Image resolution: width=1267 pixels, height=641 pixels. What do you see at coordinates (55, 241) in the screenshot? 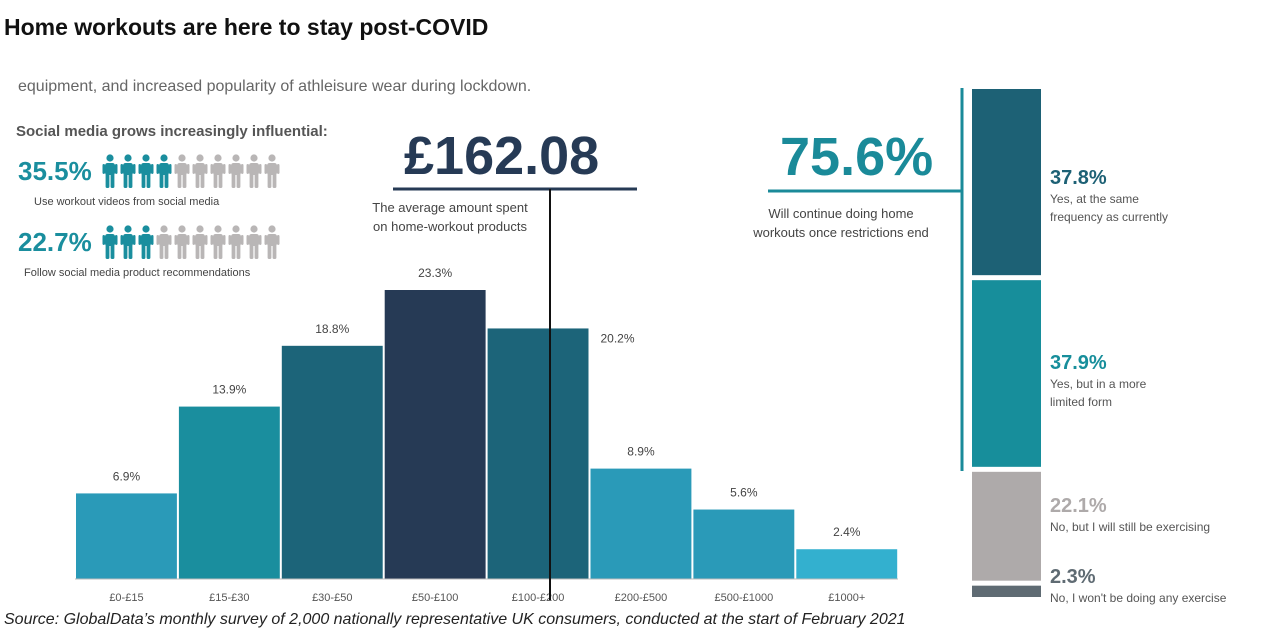
I see `social-stat-2-value: 22.7%` at bounding box center [55, 241].